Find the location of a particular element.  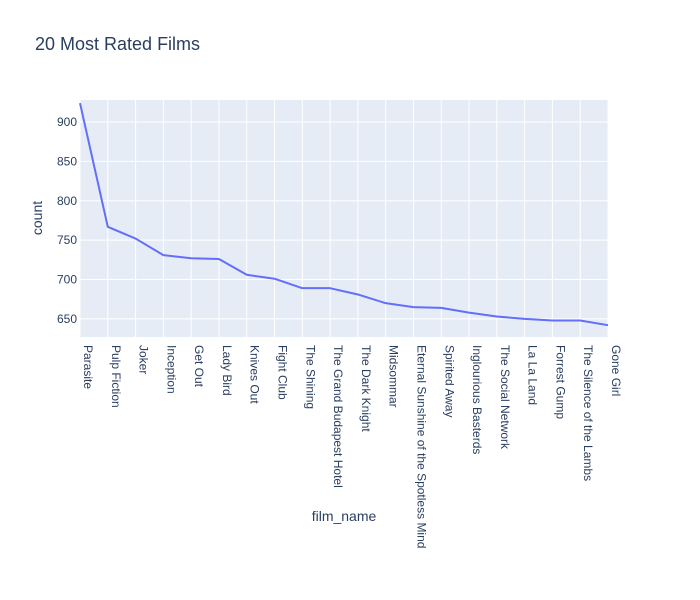

x-tick-label: The Social Network is located at coordinates (505, 397).